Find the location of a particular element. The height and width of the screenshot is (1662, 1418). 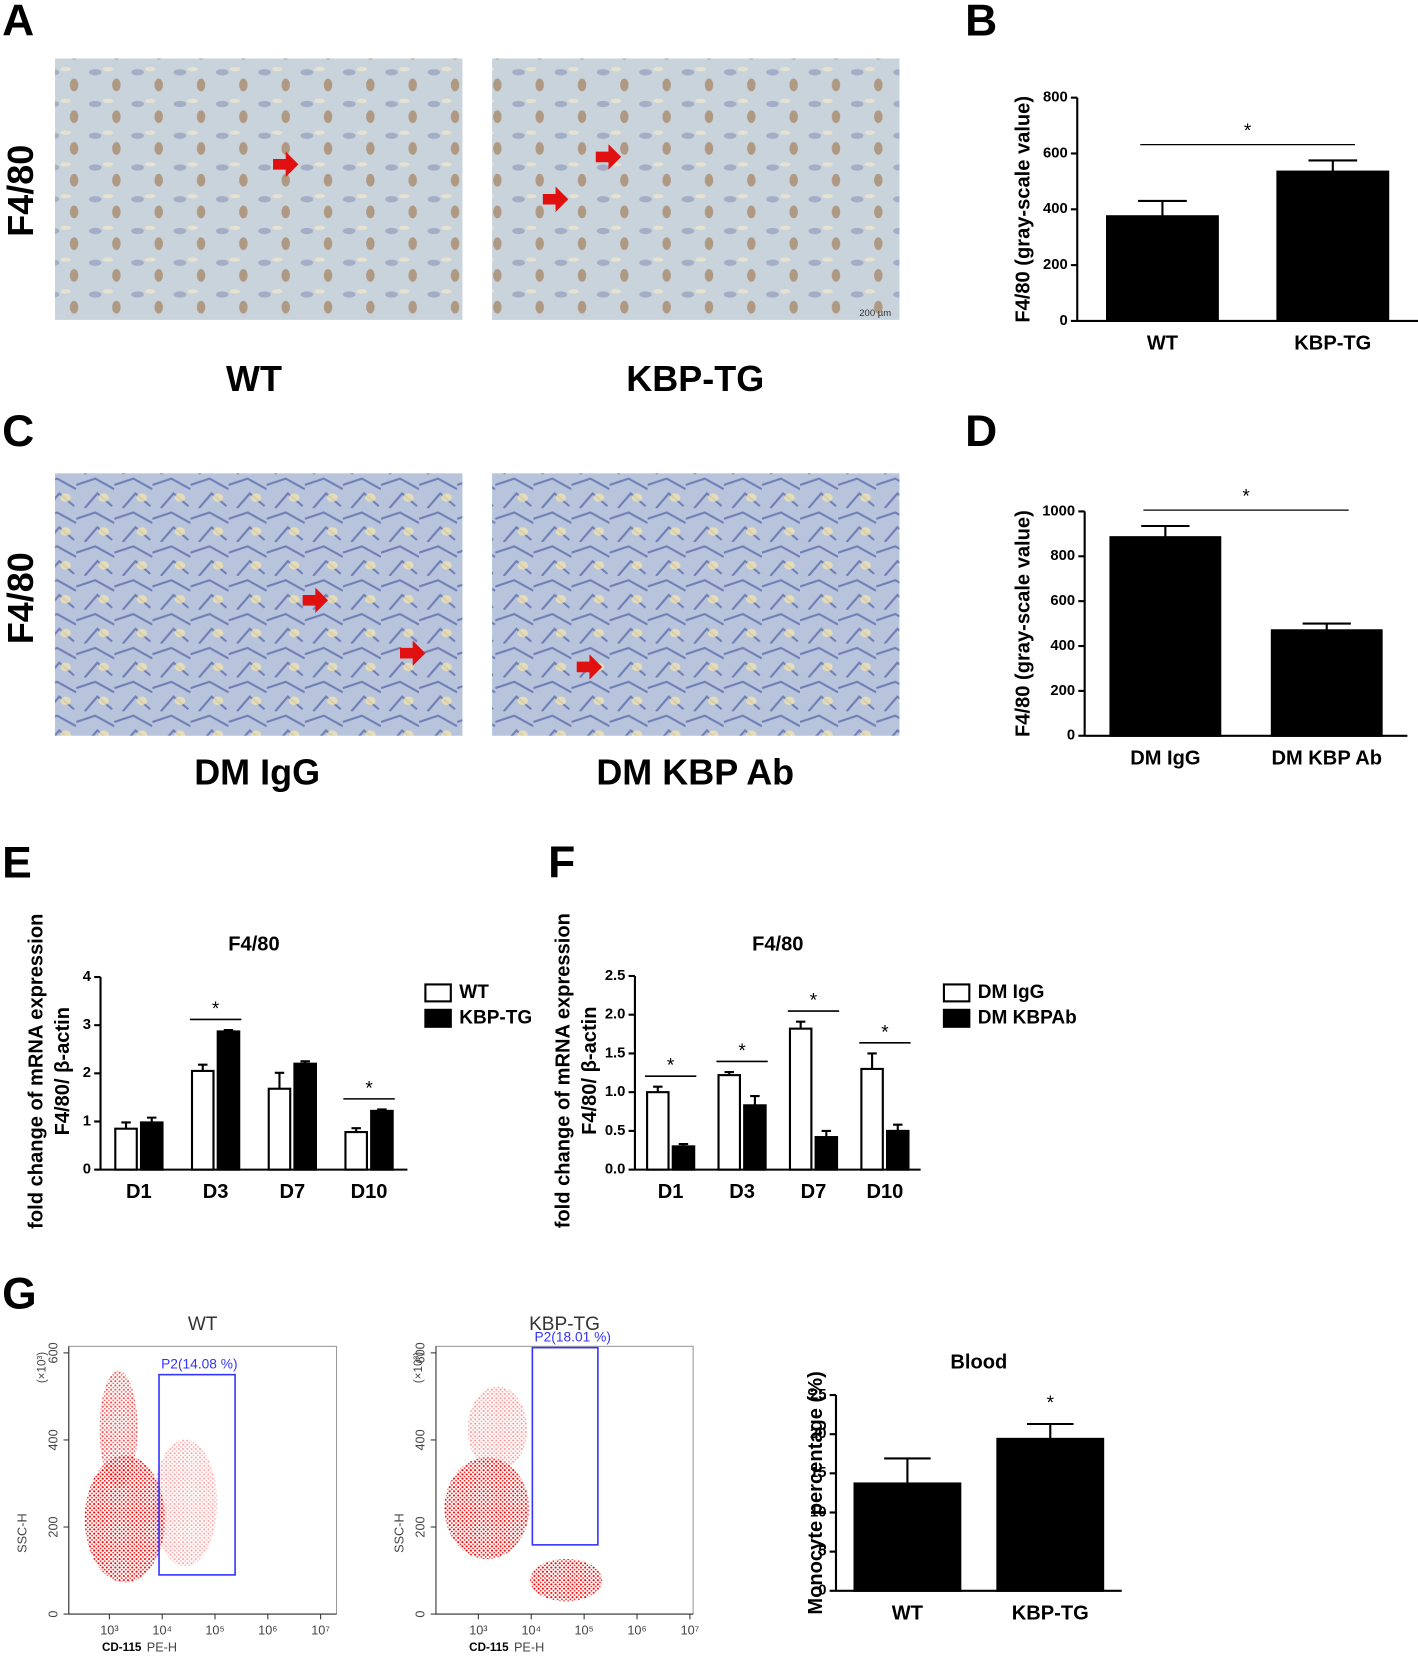

y-tick-label: 1000 is located at coordinates (1058, 511).